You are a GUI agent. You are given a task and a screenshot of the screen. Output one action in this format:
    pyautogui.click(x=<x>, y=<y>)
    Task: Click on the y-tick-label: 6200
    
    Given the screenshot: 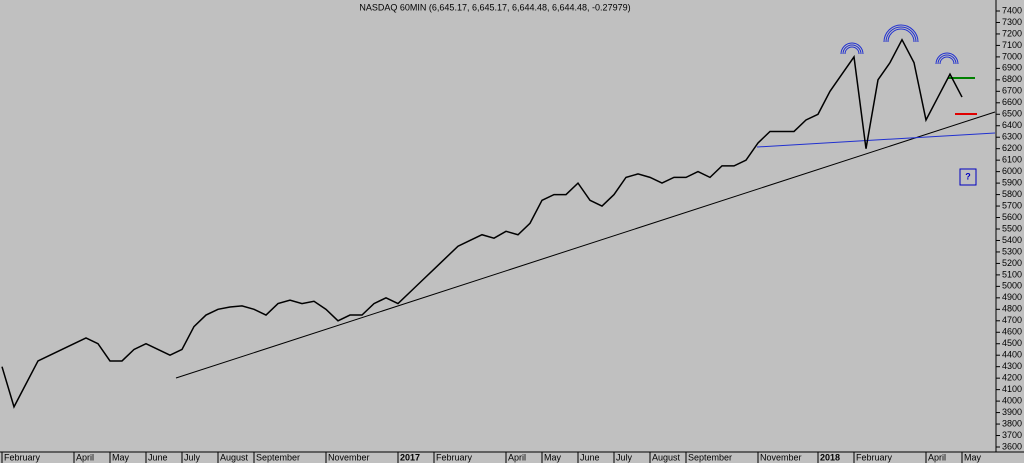 What is the action you would take?
    pyautogui.click(x=1012, y=148)
    